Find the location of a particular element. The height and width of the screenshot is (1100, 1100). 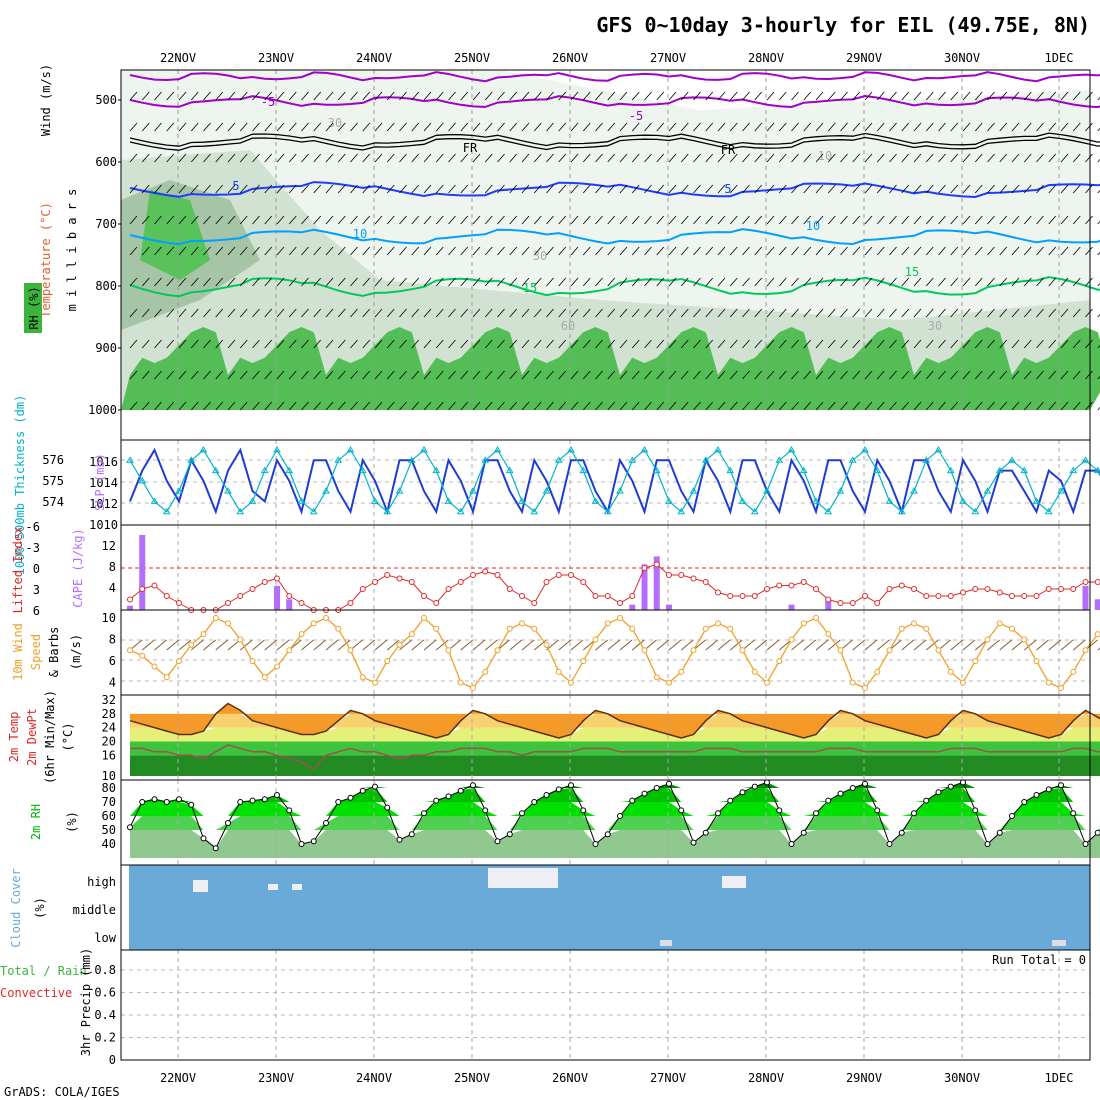

wind-tick: 4 is located at coordinates (112, 683).